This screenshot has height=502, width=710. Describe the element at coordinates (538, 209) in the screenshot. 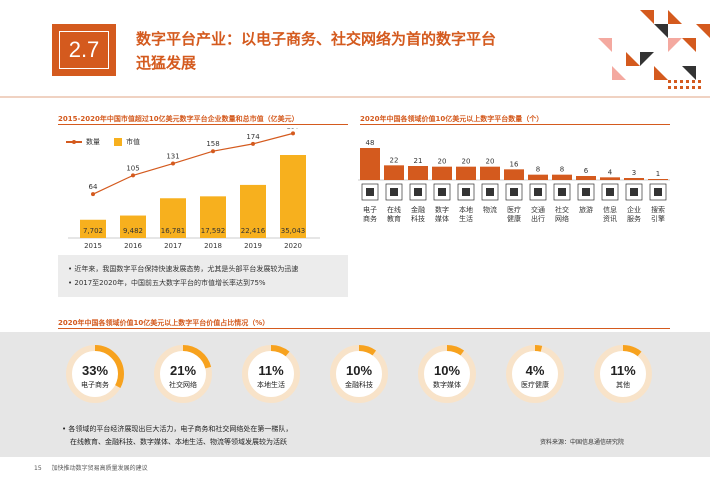

I see `chart2-x-tick: 交通` at that location.